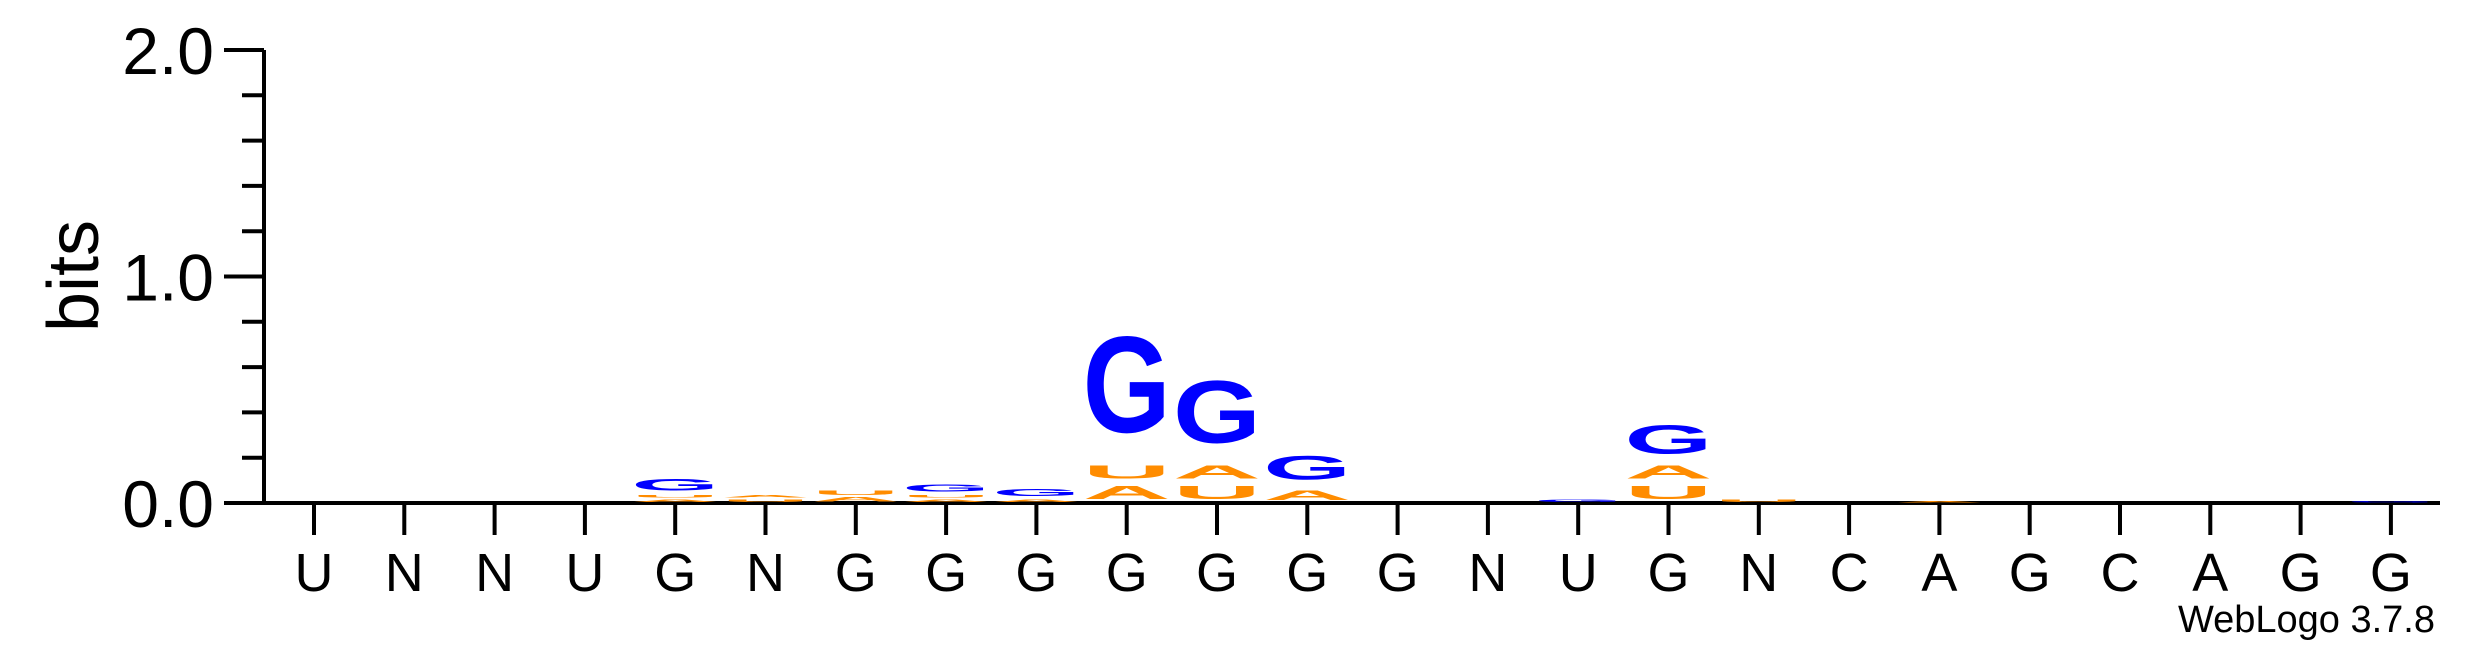 This screenshot has height=667, width=2475. What do you see at coordinates (168, 278) in the screenshot?
I see `y-tick-label: 1.0` at bounding box center [168, 278].